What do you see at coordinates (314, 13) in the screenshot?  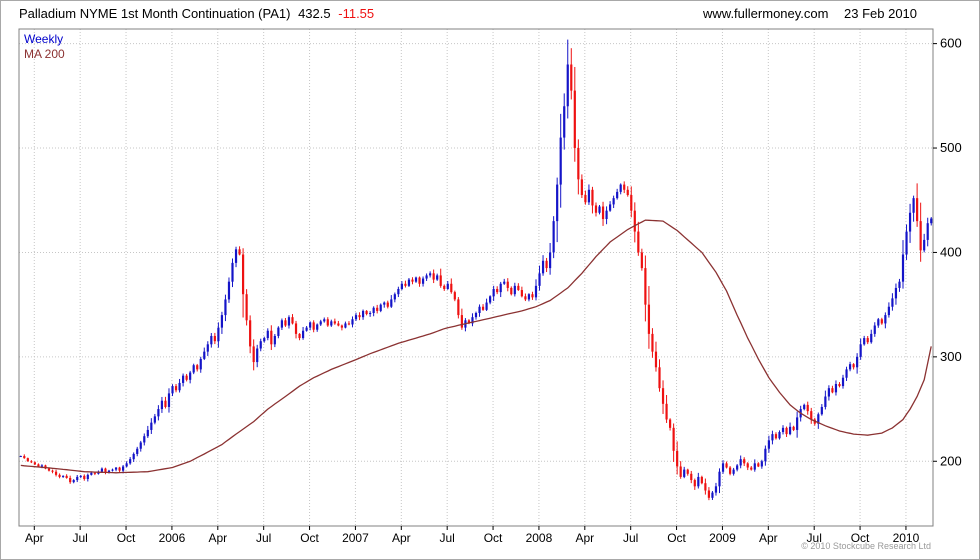 I see `last-price: 432.5` at bounding box center [314, 13].